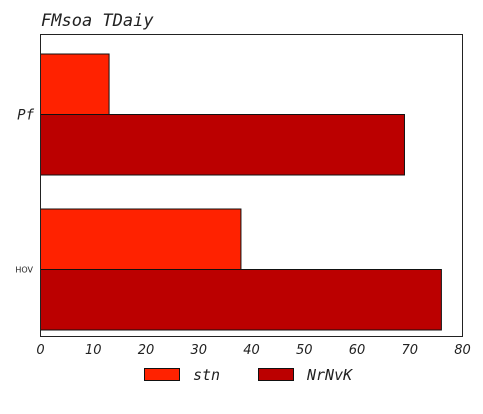 Image resolution: width=483 pixels, height=414 pixels. I want to click on x-tick-label: 60, so click(357, 350).